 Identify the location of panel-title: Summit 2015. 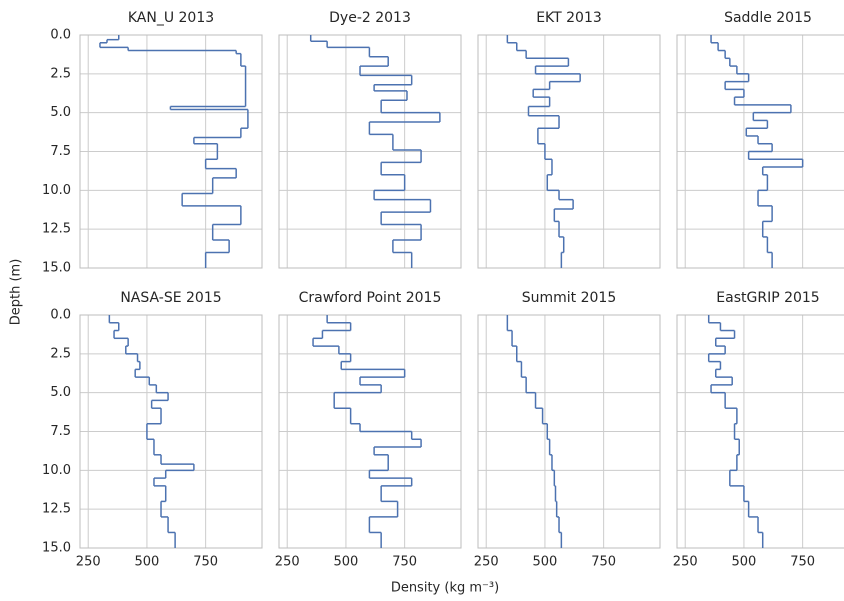
(569, 298).